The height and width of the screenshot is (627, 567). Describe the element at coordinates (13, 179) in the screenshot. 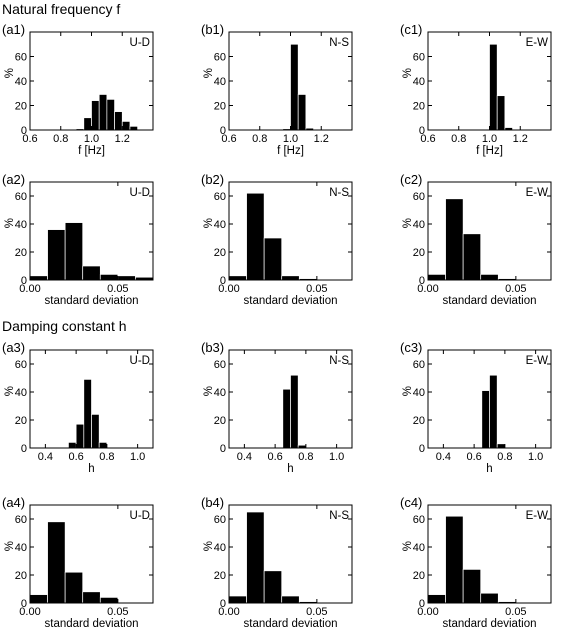

I see `panel-label: (a2)` at that location.